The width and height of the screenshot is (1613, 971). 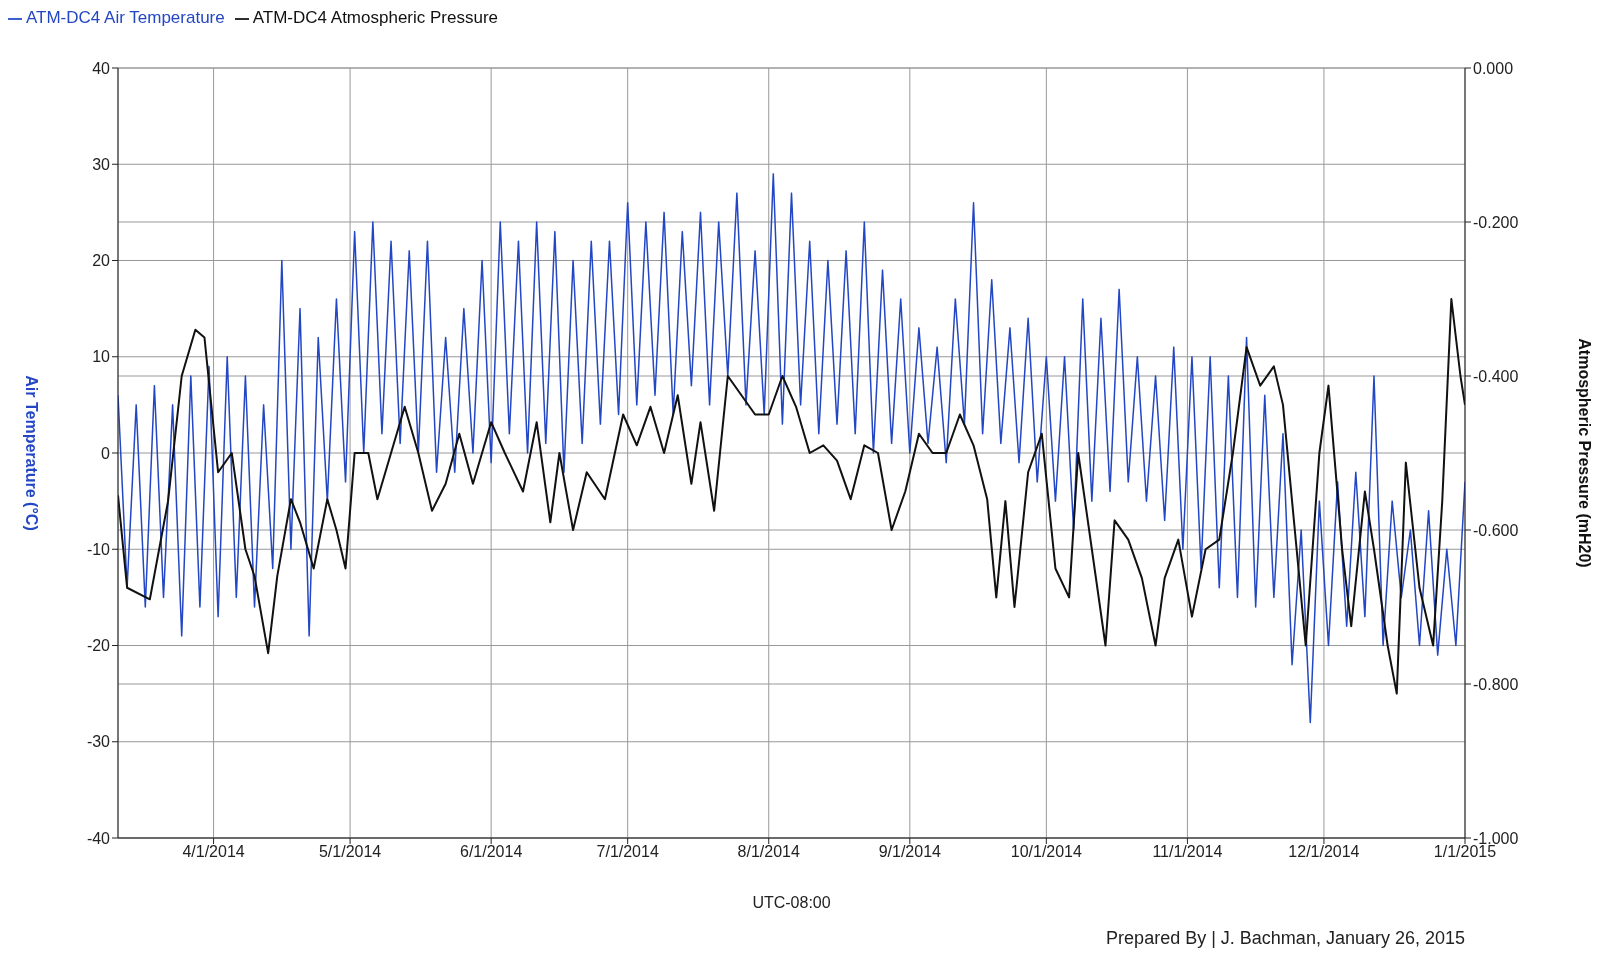 What do you see at coordinates (98, 646) in the screenshot?
I see `y-tick-label: -20` at bounding box center [98, 646].